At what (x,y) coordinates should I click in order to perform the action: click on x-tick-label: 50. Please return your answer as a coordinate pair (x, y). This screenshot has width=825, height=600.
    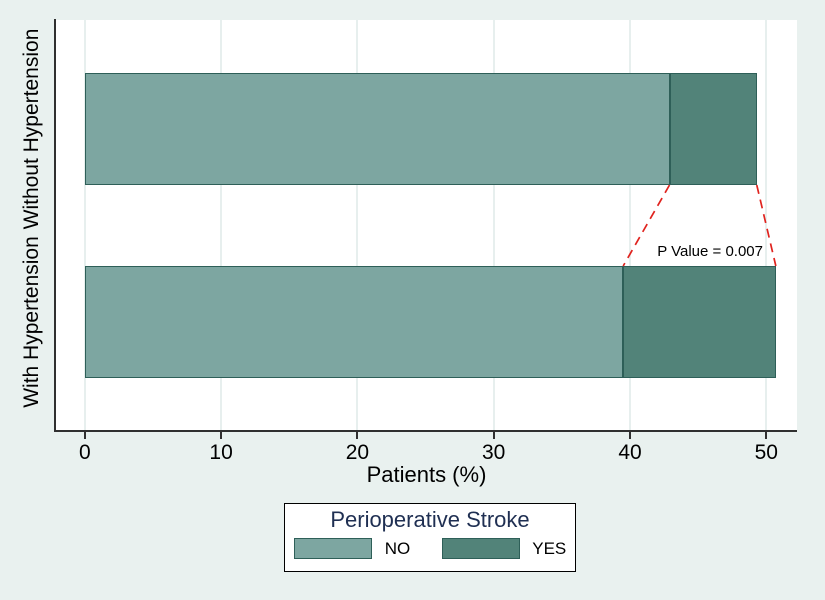
    Looking at the image, I should click on (766, 452).